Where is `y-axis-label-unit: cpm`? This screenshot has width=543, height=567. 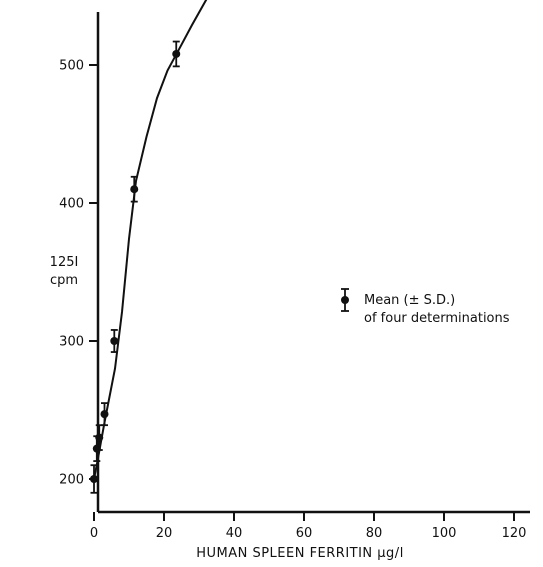
y-axis-label-unit: cpm is located at coordinates (64, 280).